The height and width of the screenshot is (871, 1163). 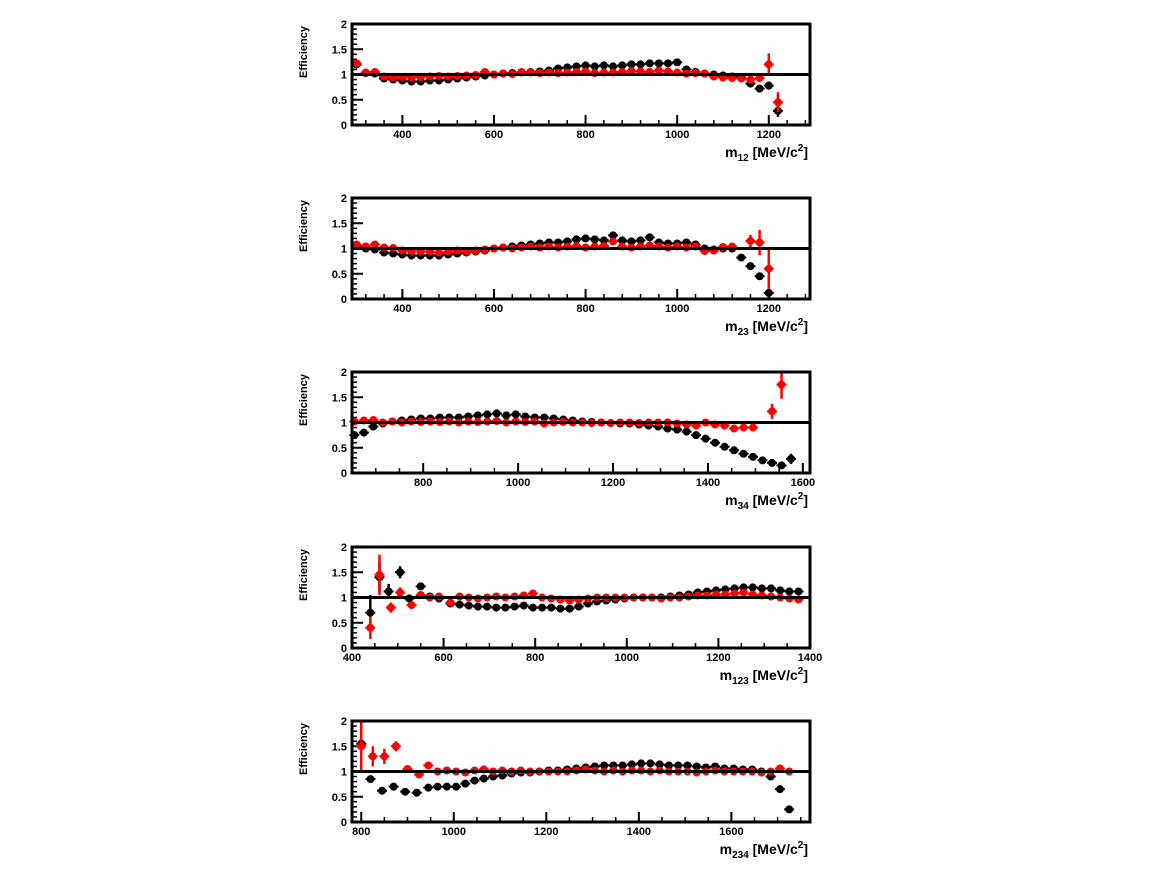 I want to click on series-red, so click(x=567, y=83).